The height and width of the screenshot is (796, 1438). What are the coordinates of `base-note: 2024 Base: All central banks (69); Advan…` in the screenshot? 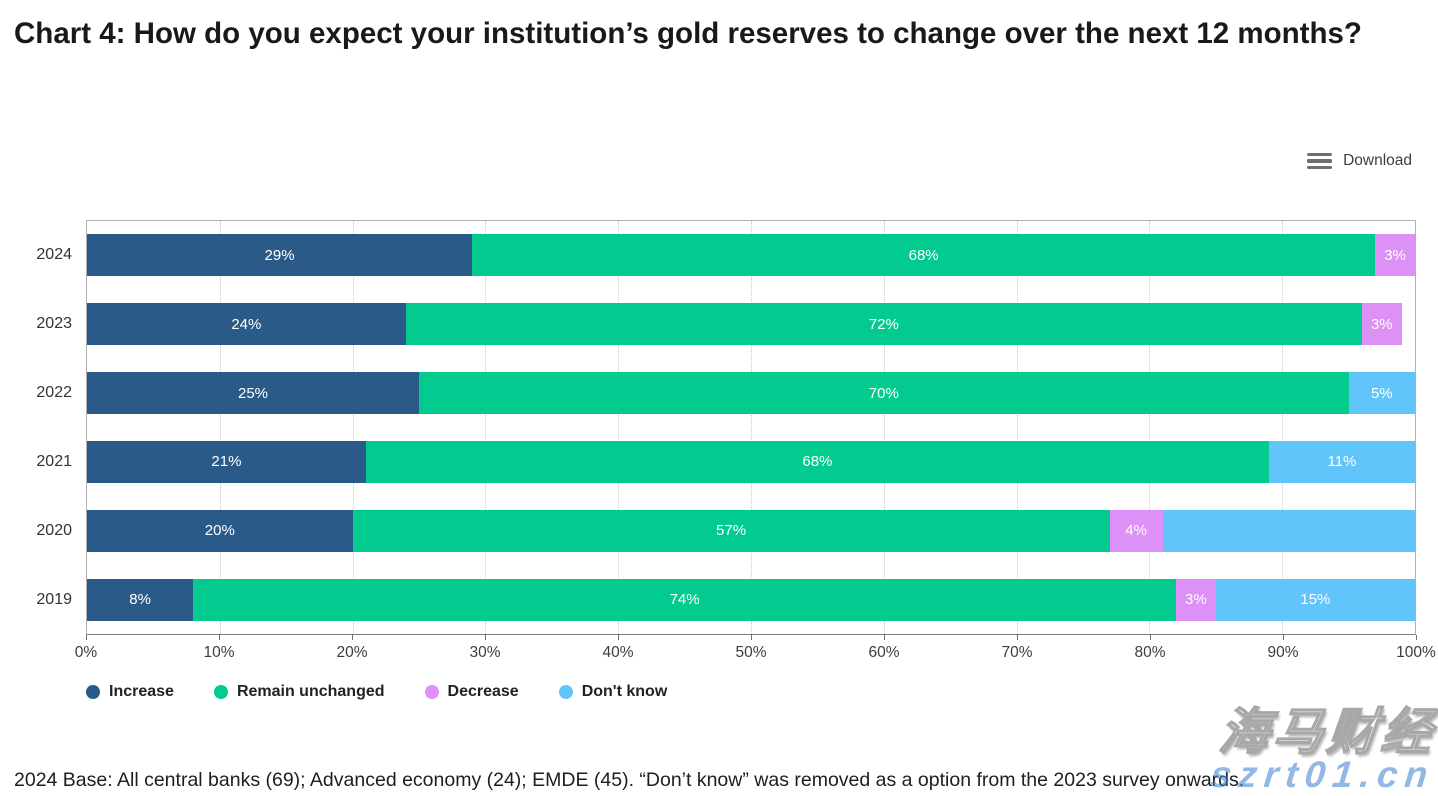 It's located at (629, 780).